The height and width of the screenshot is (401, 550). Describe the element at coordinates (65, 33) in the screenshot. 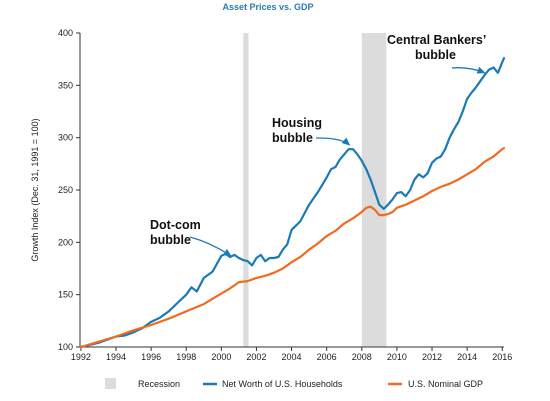

I see `y-tick-label: 400` at that location.